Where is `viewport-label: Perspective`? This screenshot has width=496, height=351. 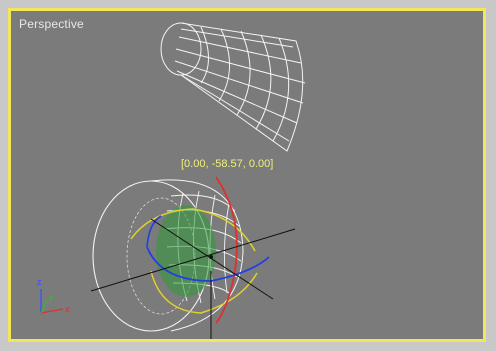 viewport-label: Perspective is located at coordinates (51, 24).